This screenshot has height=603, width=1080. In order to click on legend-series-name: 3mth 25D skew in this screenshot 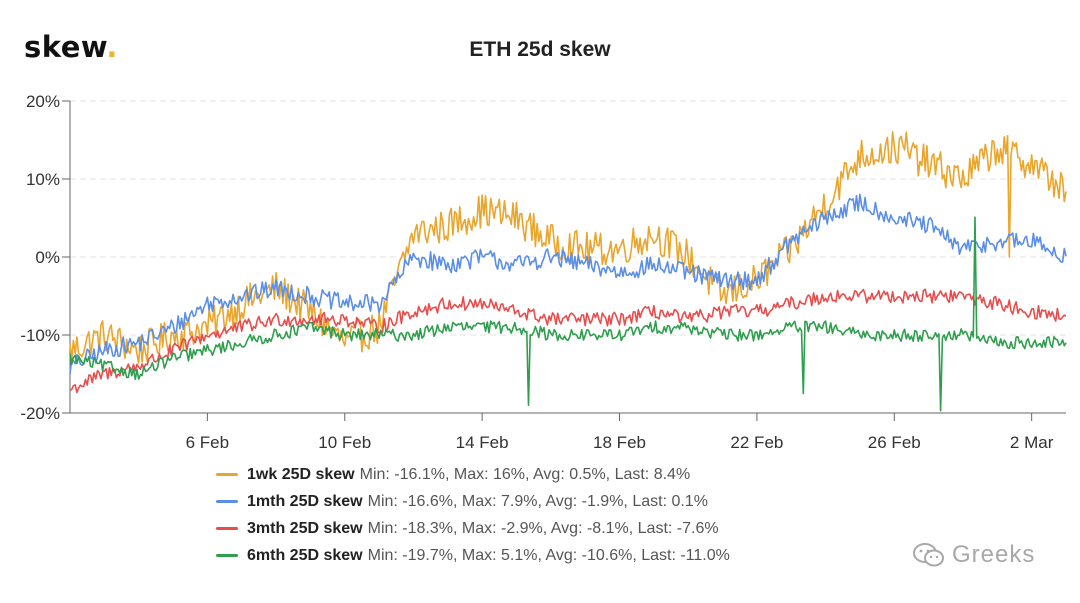, I will do `click(305, 528)`.